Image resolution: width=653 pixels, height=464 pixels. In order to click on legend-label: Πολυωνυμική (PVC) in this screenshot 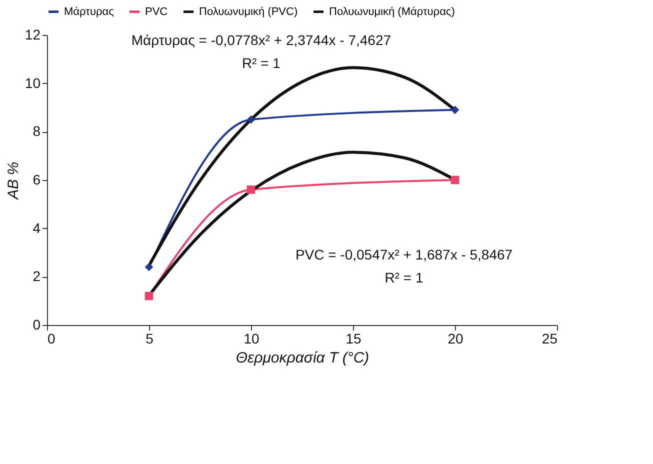, I will do `click(248, 12)`.